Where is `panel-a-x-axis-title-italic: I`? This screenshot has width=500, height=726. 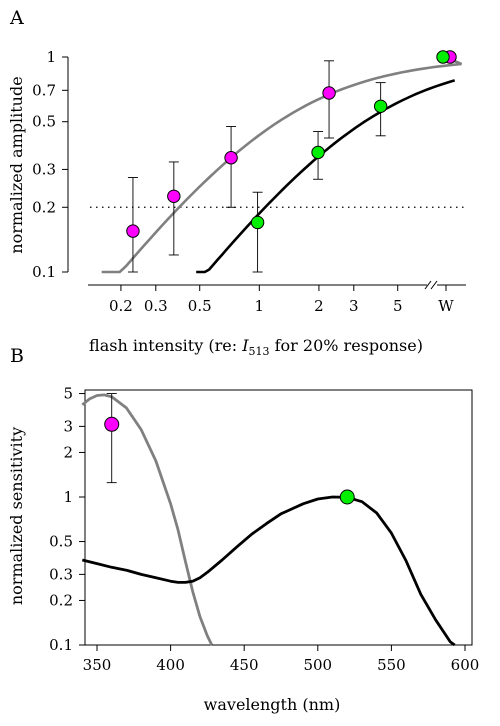 panel-a-x-axis-title-italic: I is located at coordinates (245, 345).